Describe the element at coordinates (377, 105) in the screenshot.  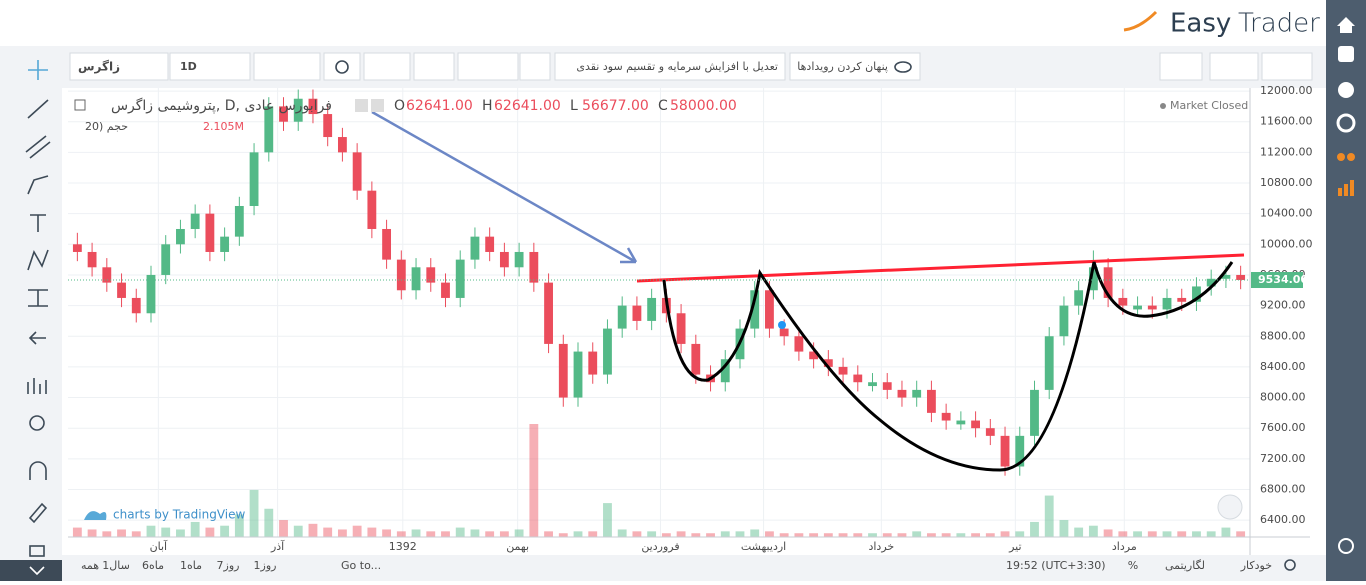
I see `legend-gear` at that location.